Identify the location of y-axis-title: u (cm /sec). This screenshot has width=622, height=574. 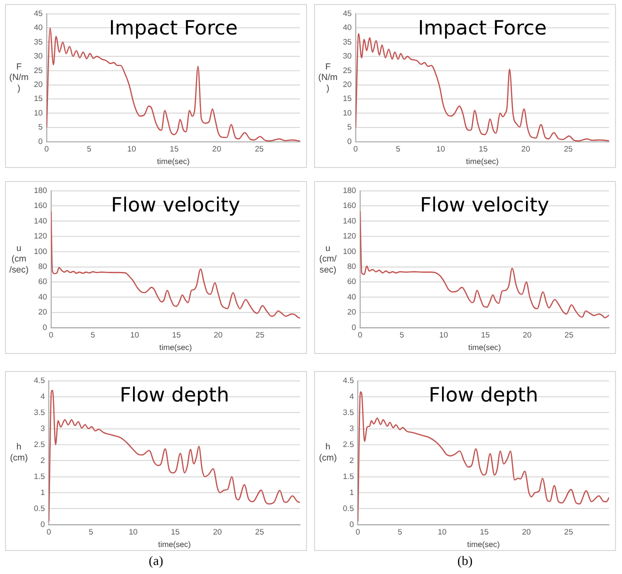
(19, 258).